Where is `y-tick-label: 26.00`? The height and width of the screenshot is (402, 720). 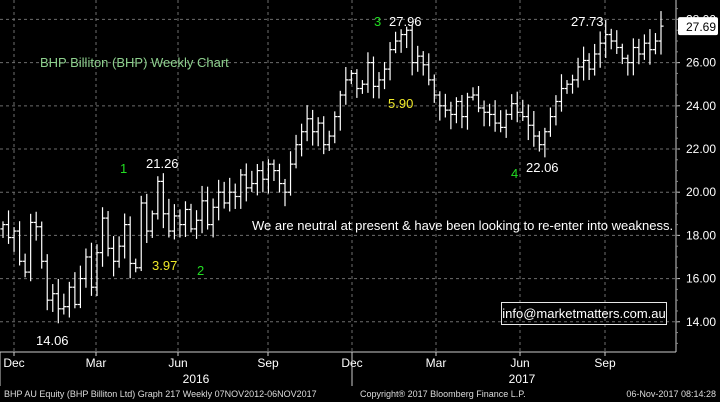 y-tick-label: 26.00 is located at coordinates (701, 63).